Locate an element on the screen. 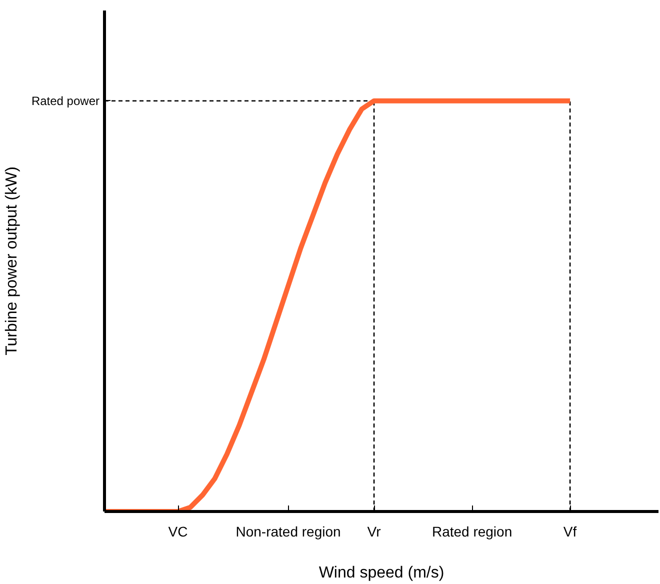 The height and width of the screenshot is (584, 660). x-tick-label: Rated region is located at coordinates (472, 532).